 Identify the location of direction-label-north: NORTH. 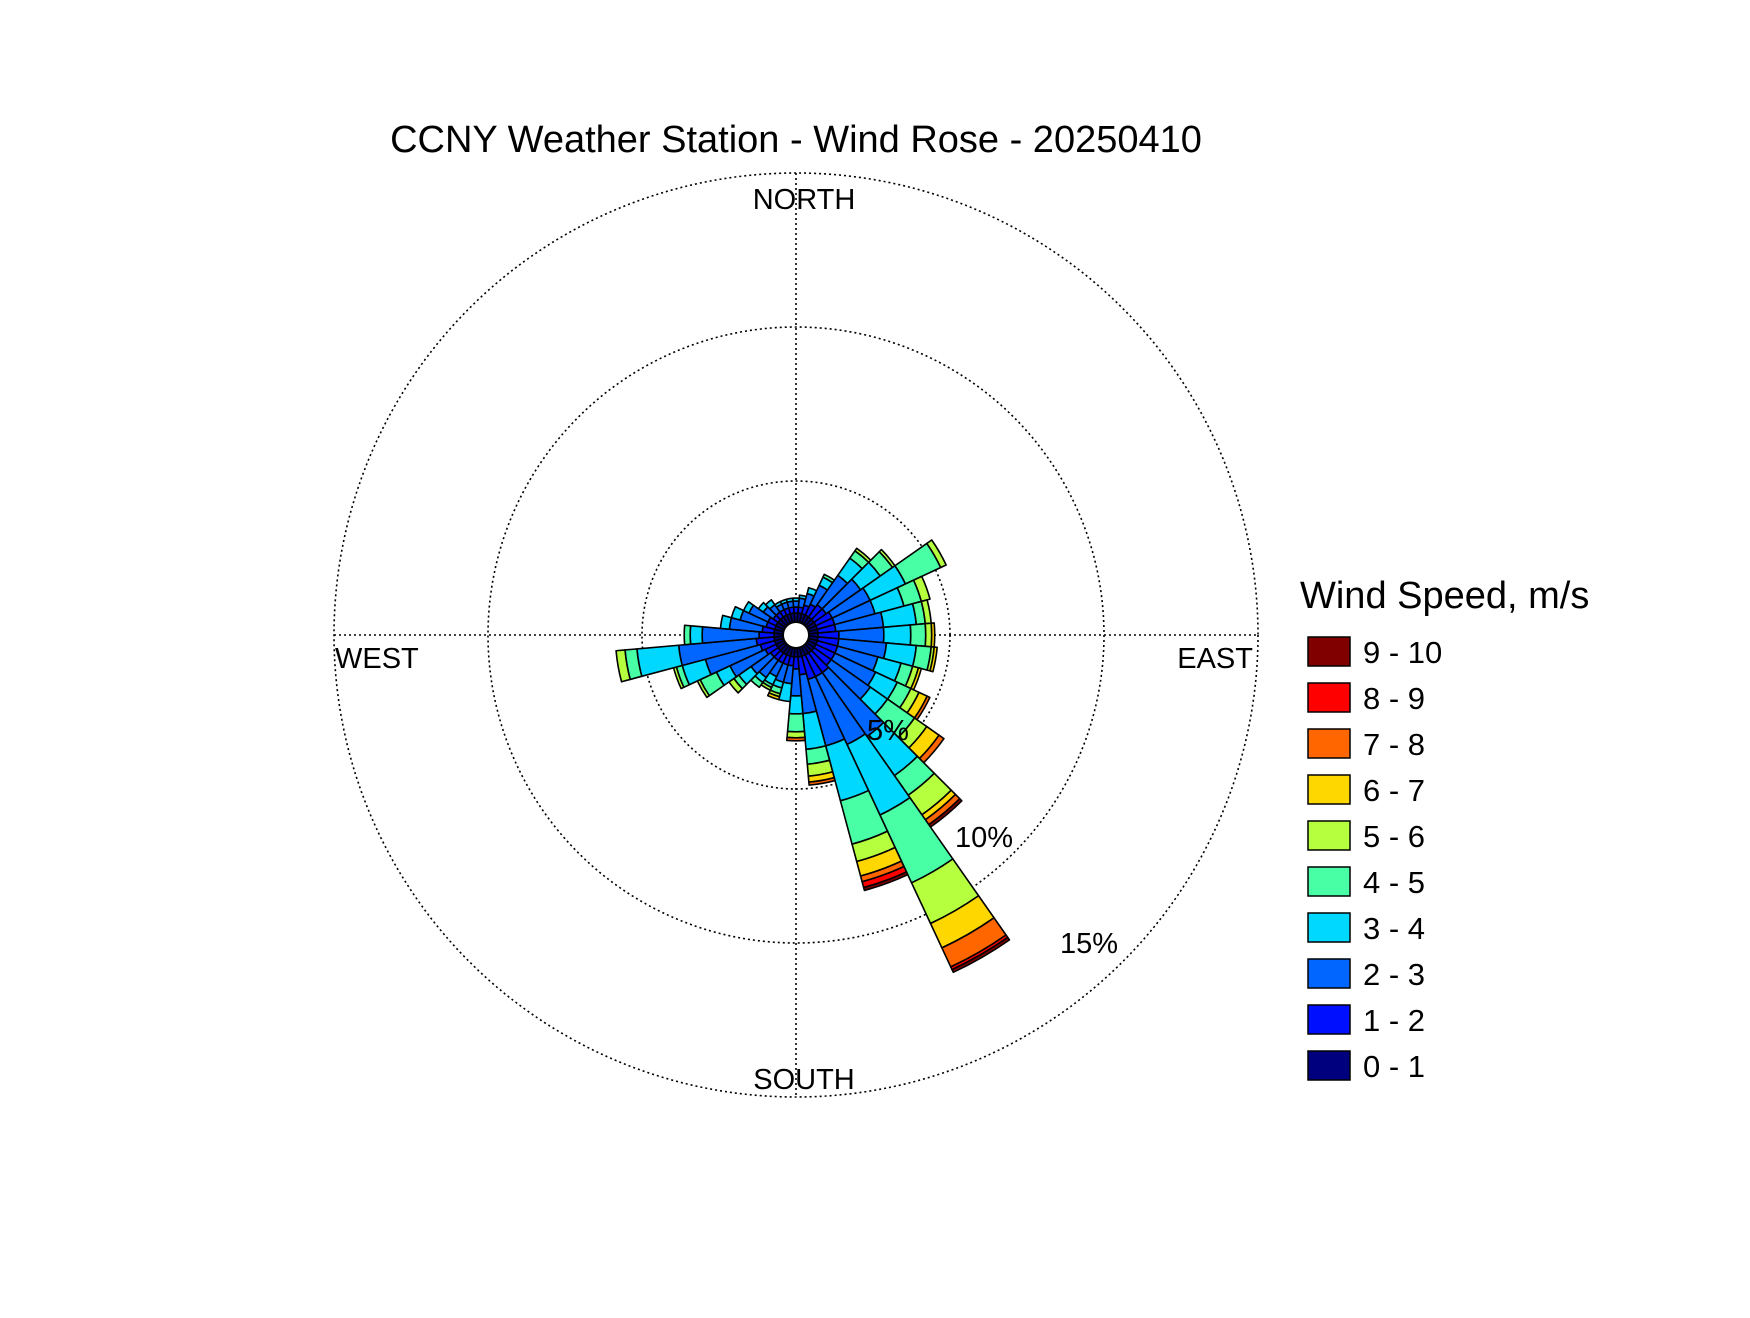
(804, 200).